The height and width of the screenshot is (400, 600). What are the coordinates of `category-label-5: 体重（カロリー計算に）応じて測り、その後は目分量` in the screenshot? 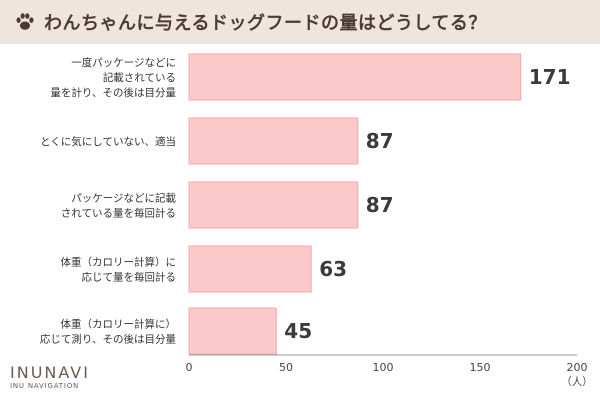 It's located at (108, 332).